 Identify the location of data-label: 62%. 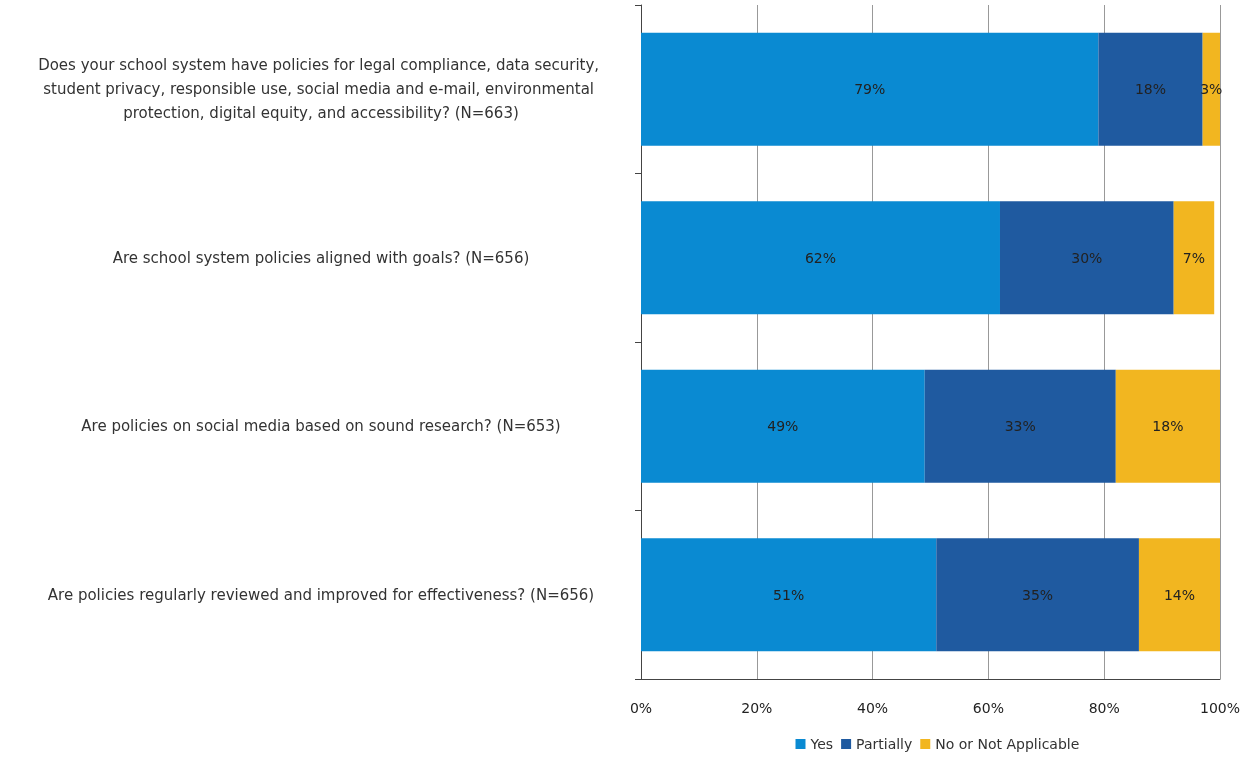
(820, 257).